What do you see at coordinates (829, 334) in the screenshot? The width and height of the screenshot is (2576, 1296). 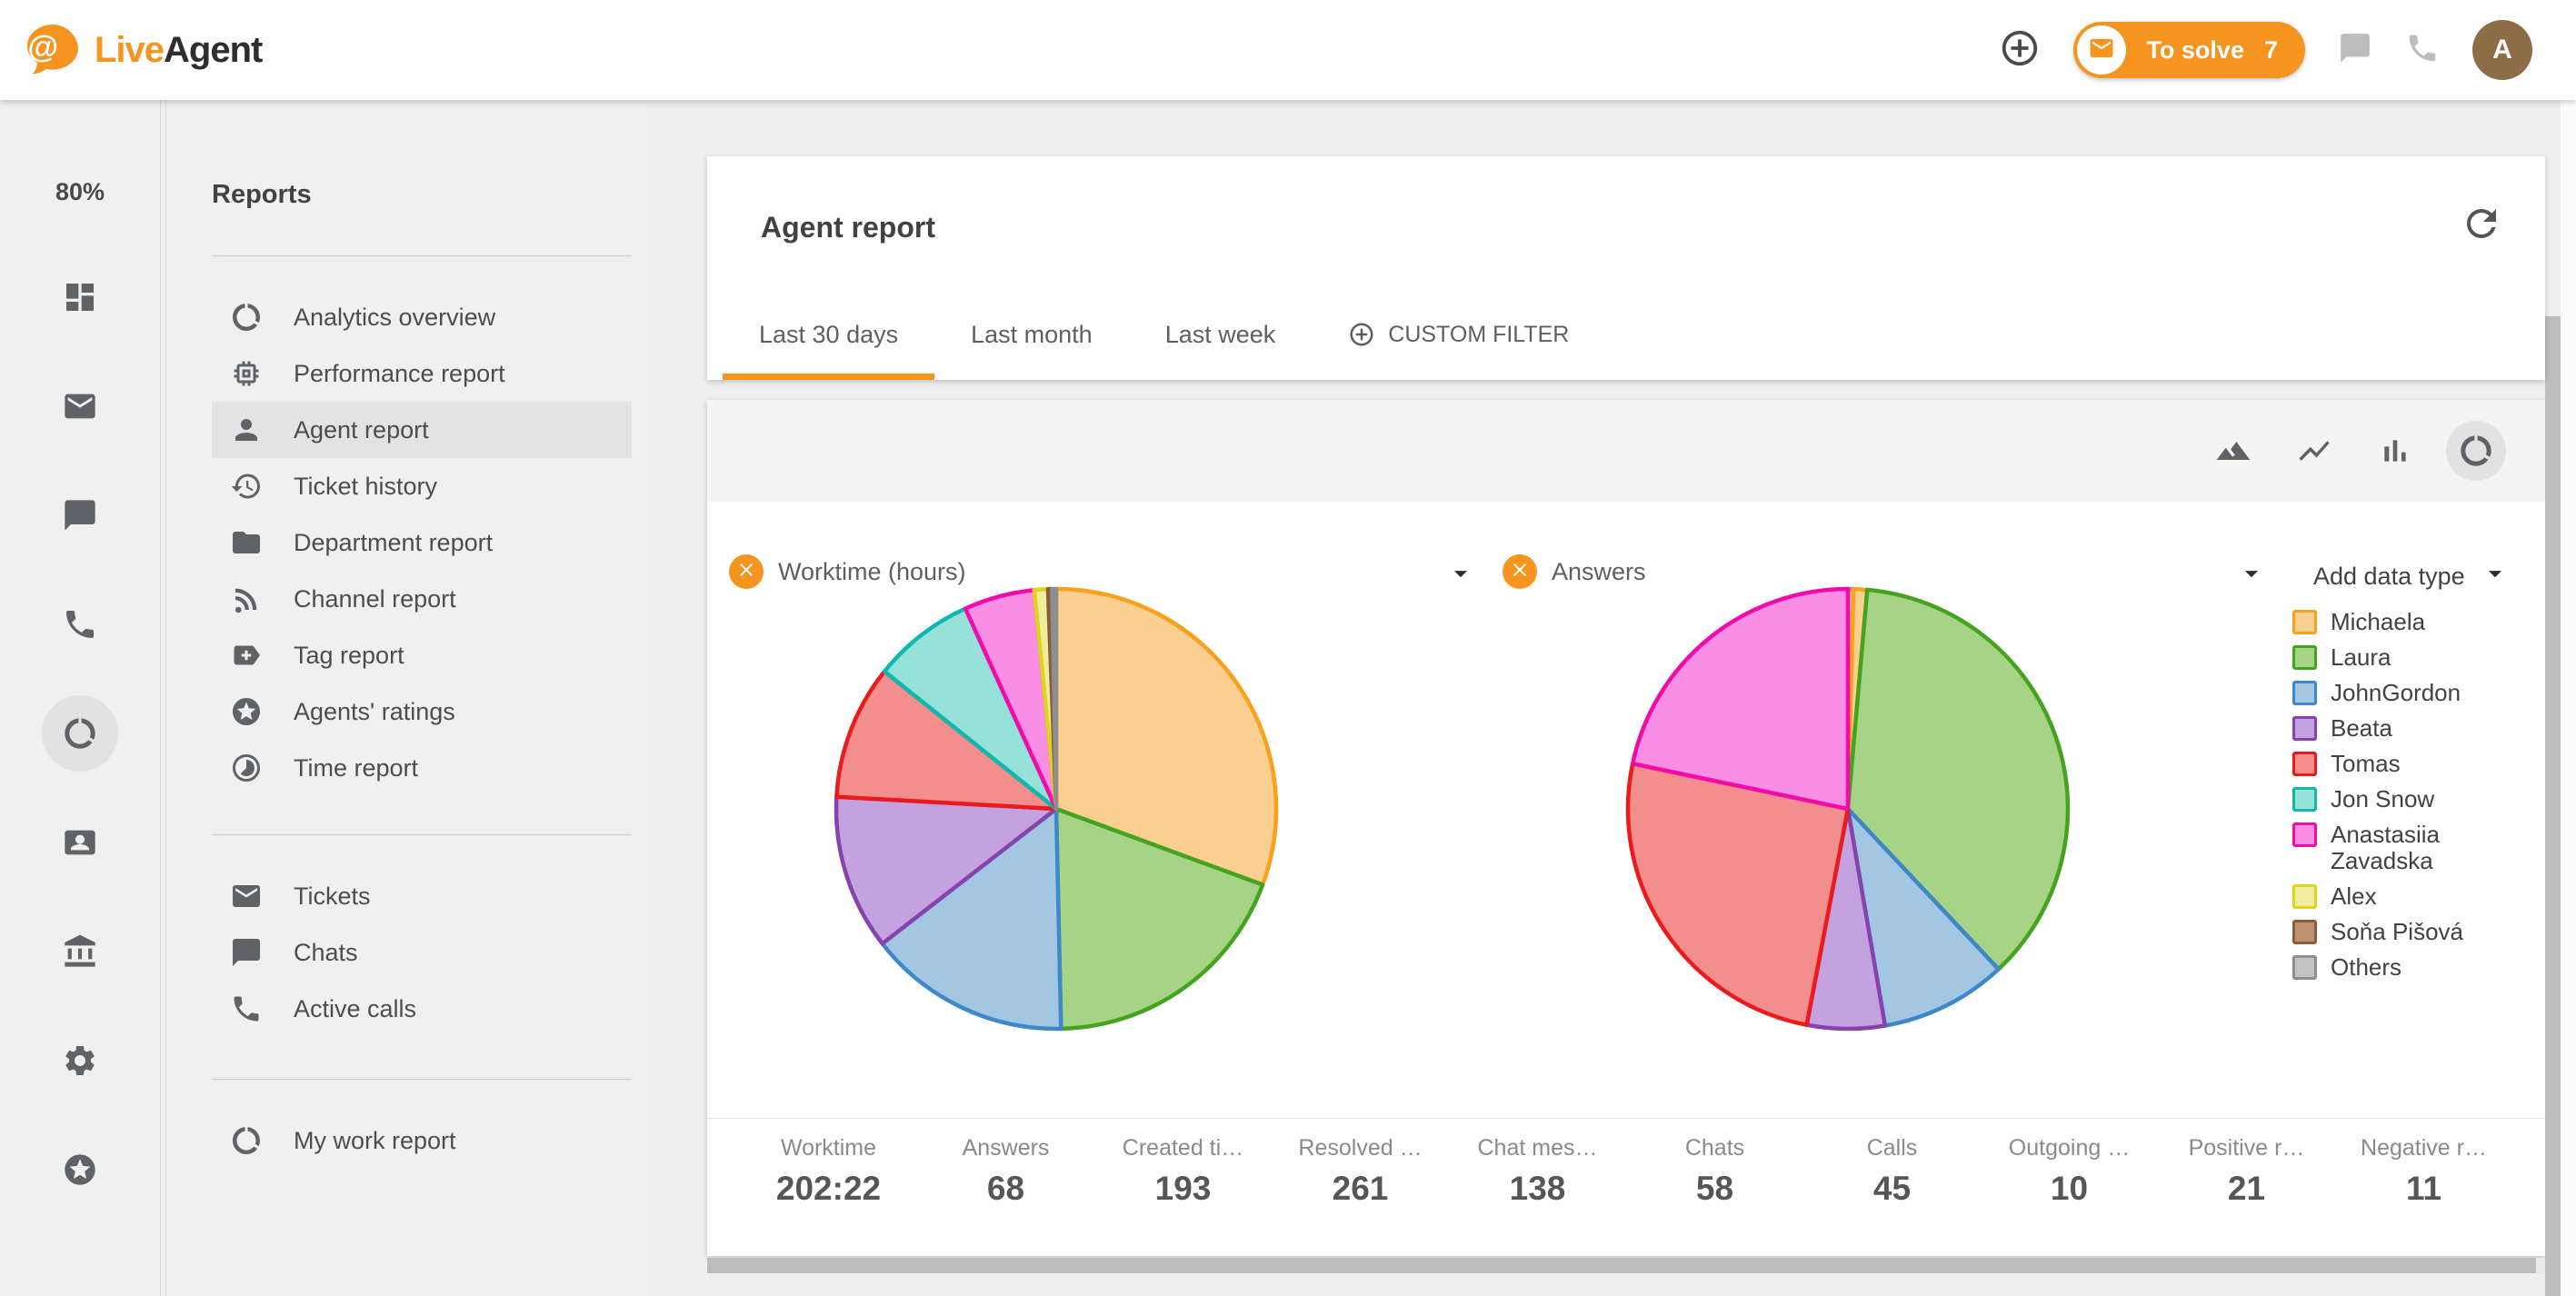 I see `tab-last-30-days: Last 30 days` at bounding box center [829, 334].